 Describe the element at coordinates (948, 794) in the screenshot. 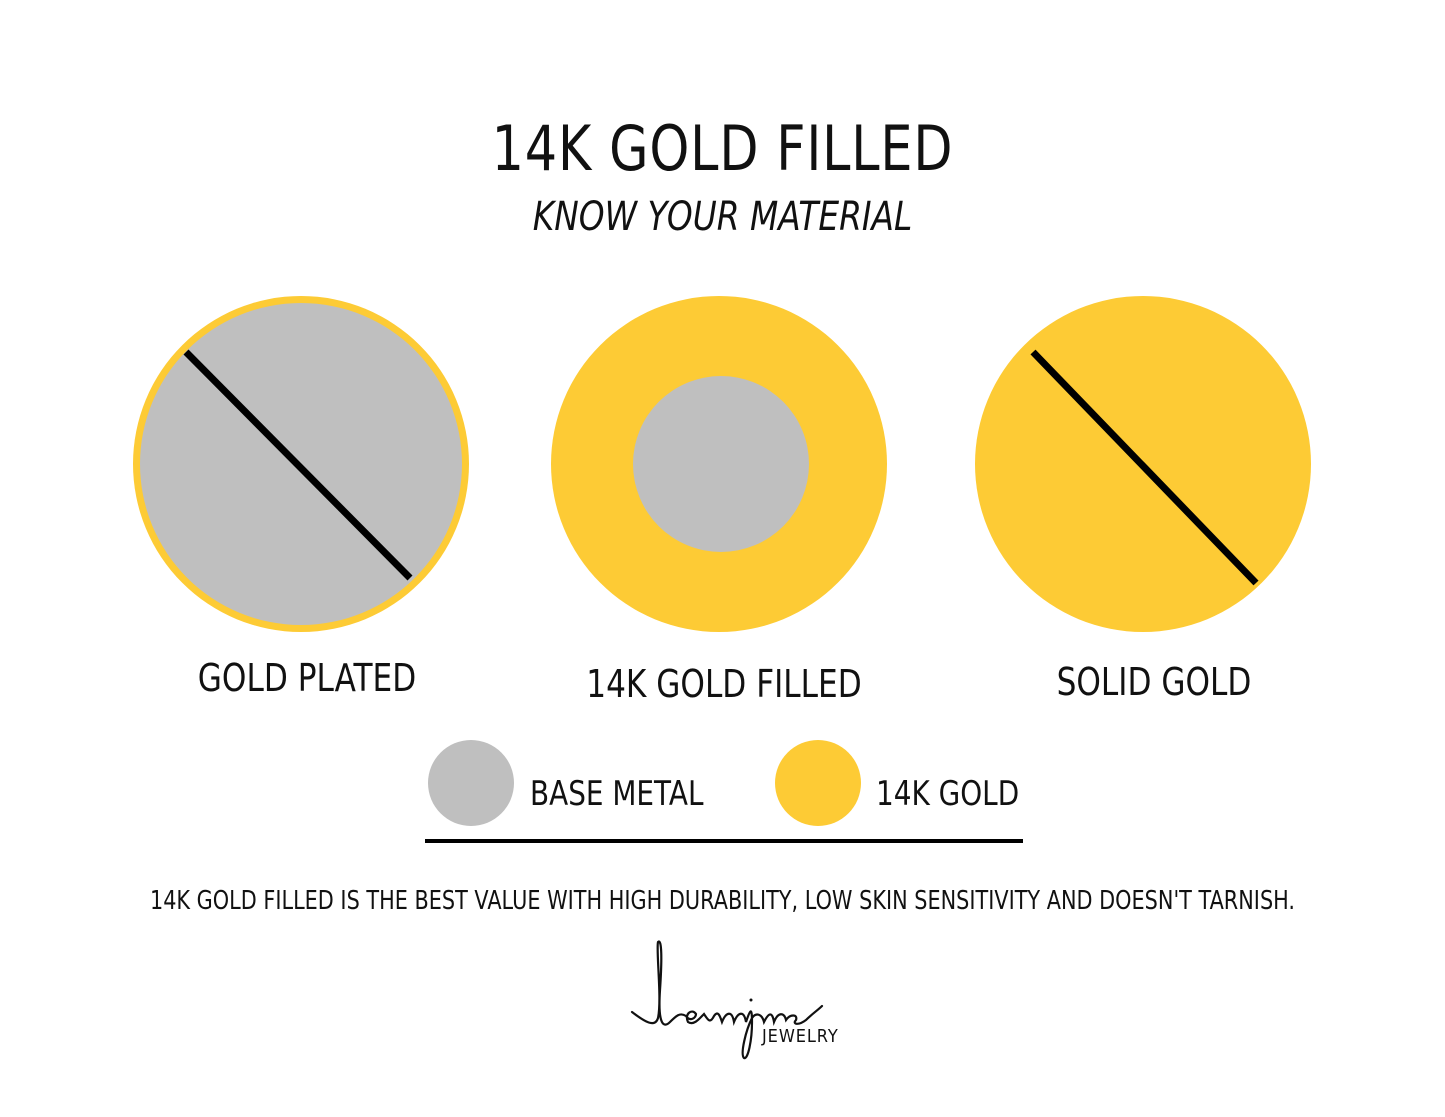

I see `legend-label-gold: 14K GOLD` at that location.